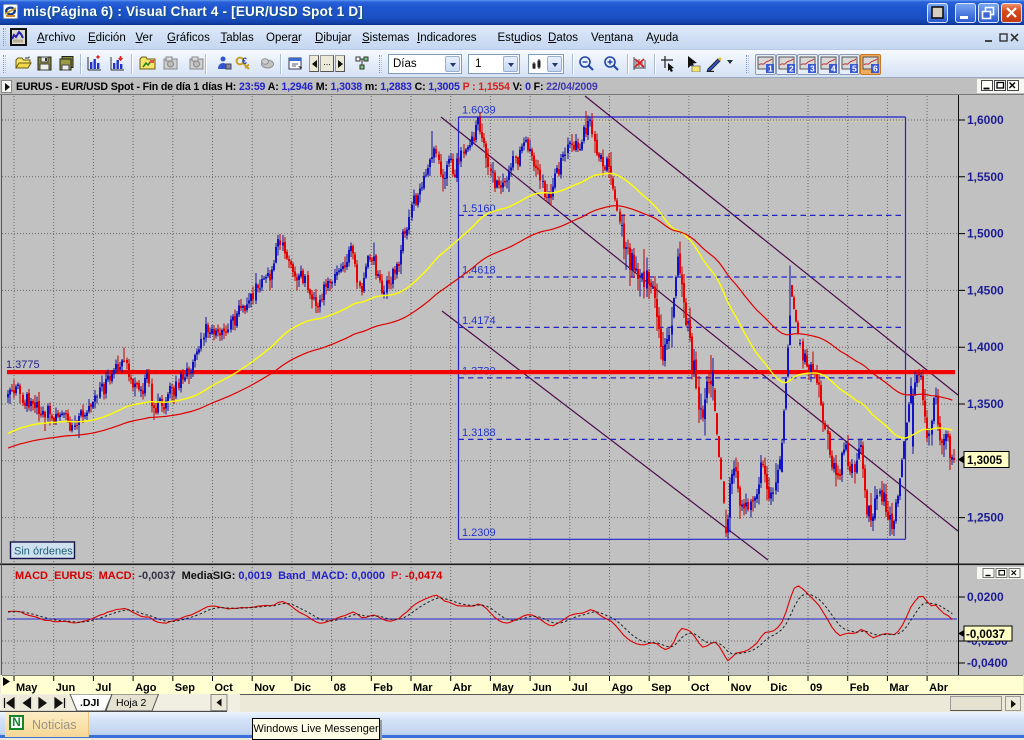 This screenshot has height=740, width=1024. Describe the element at coordinates (985, 120) in the screenshot. I see `svg-text: 1,6000` at that location.